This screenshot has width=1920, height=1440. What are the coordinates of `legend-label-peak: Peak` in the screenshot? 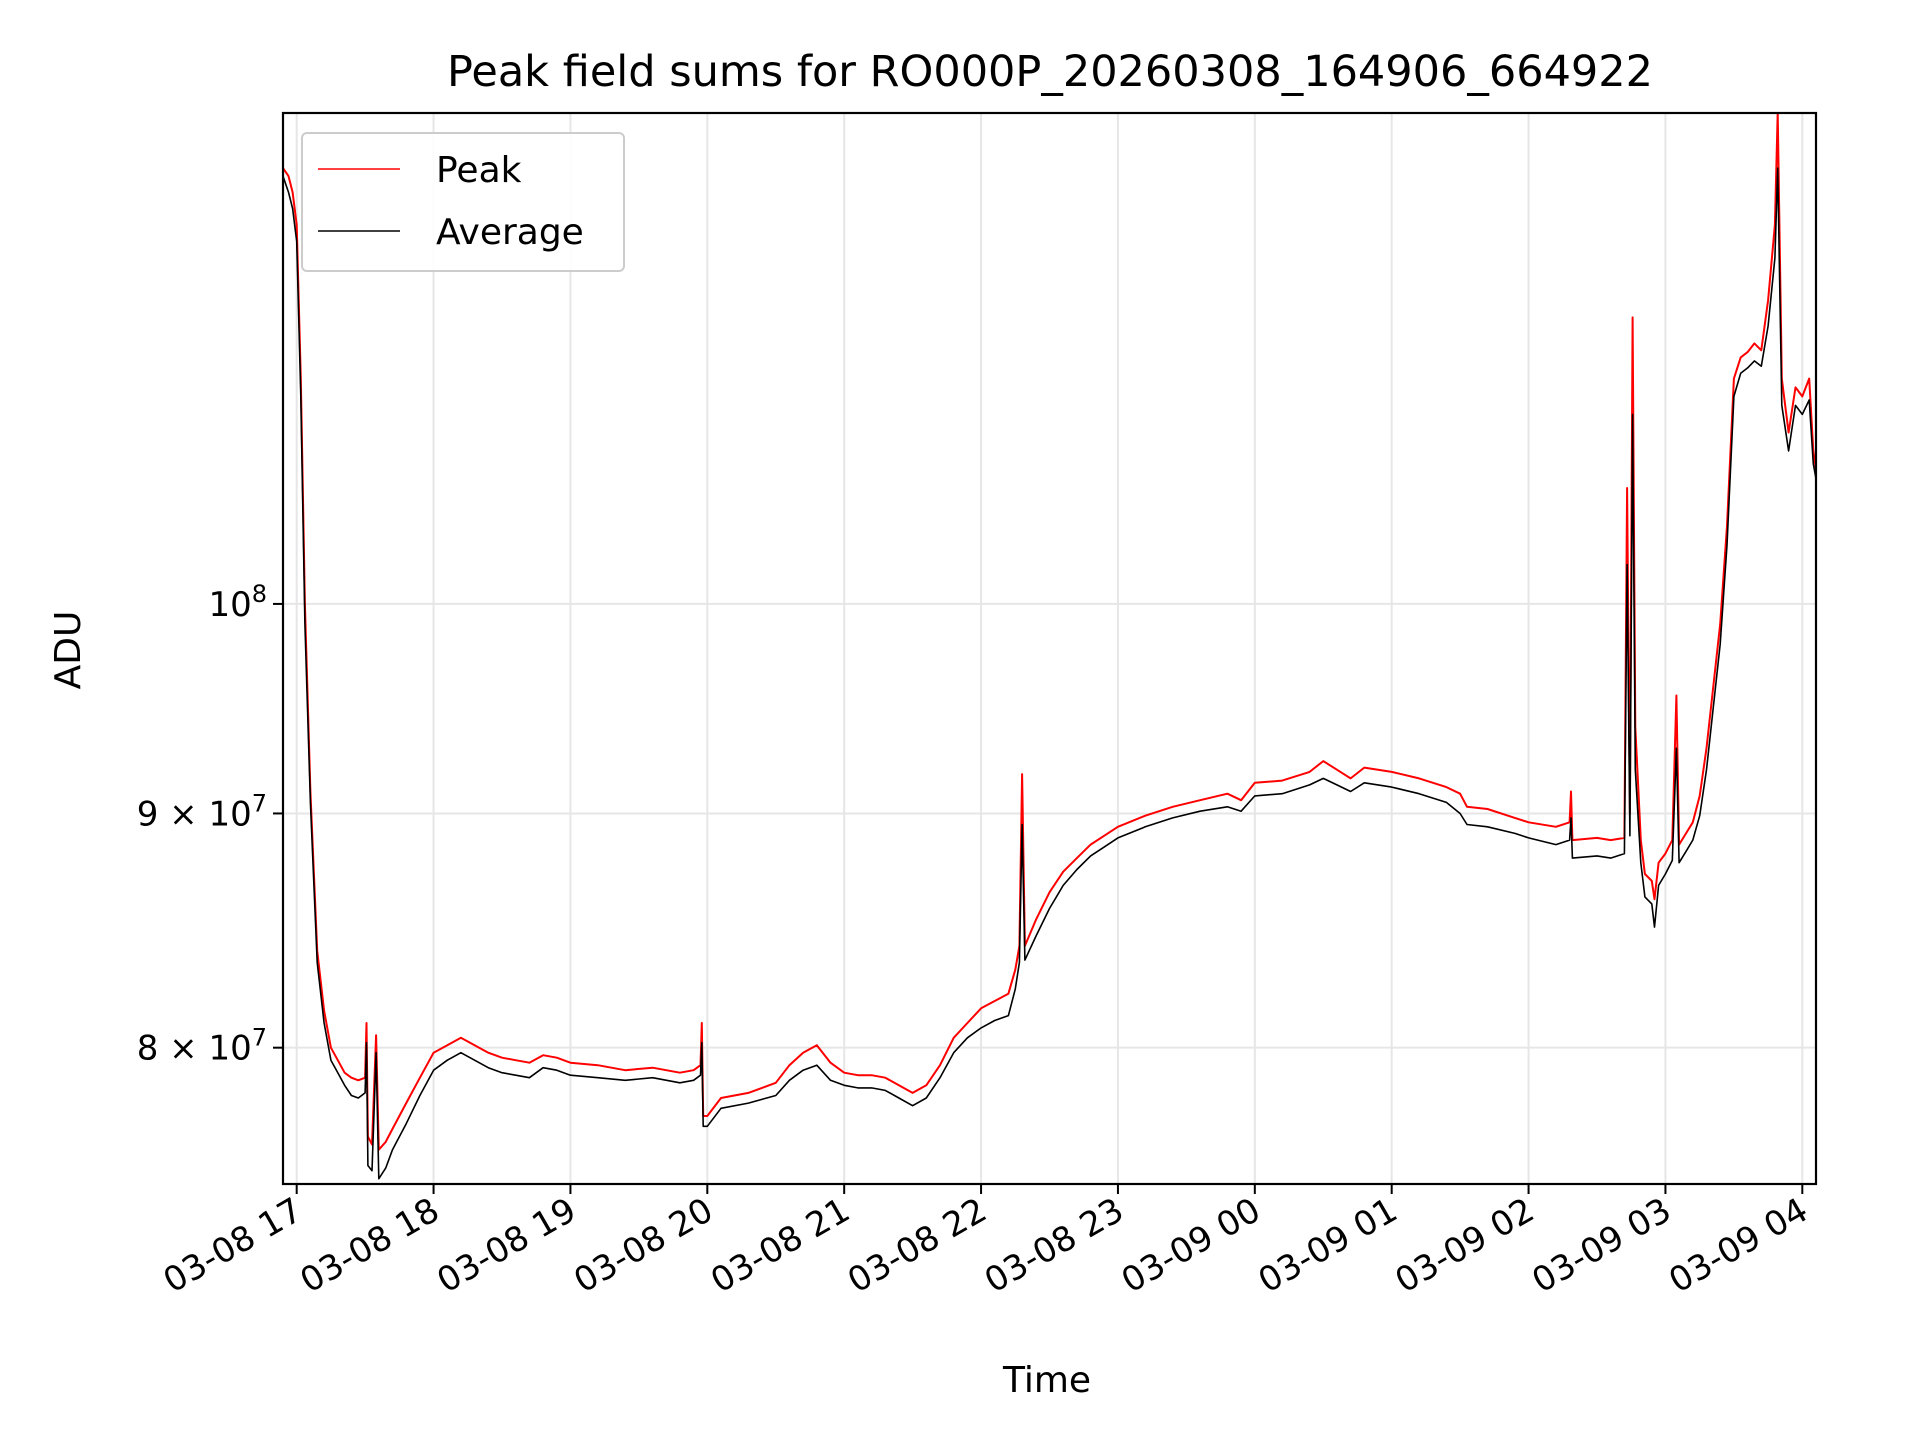 It's located at (479, 170).